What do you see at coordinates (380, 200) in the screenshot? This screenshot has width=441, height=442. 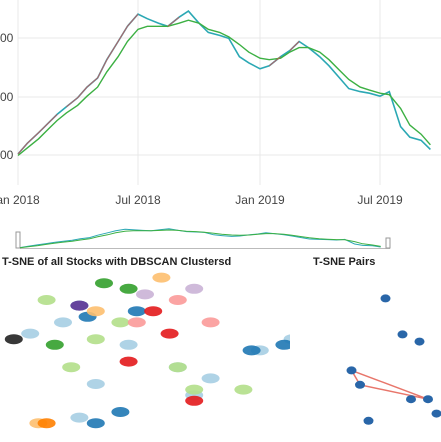 I see `x-tick-label: Jul 2019` at bounding box center [380, 200].